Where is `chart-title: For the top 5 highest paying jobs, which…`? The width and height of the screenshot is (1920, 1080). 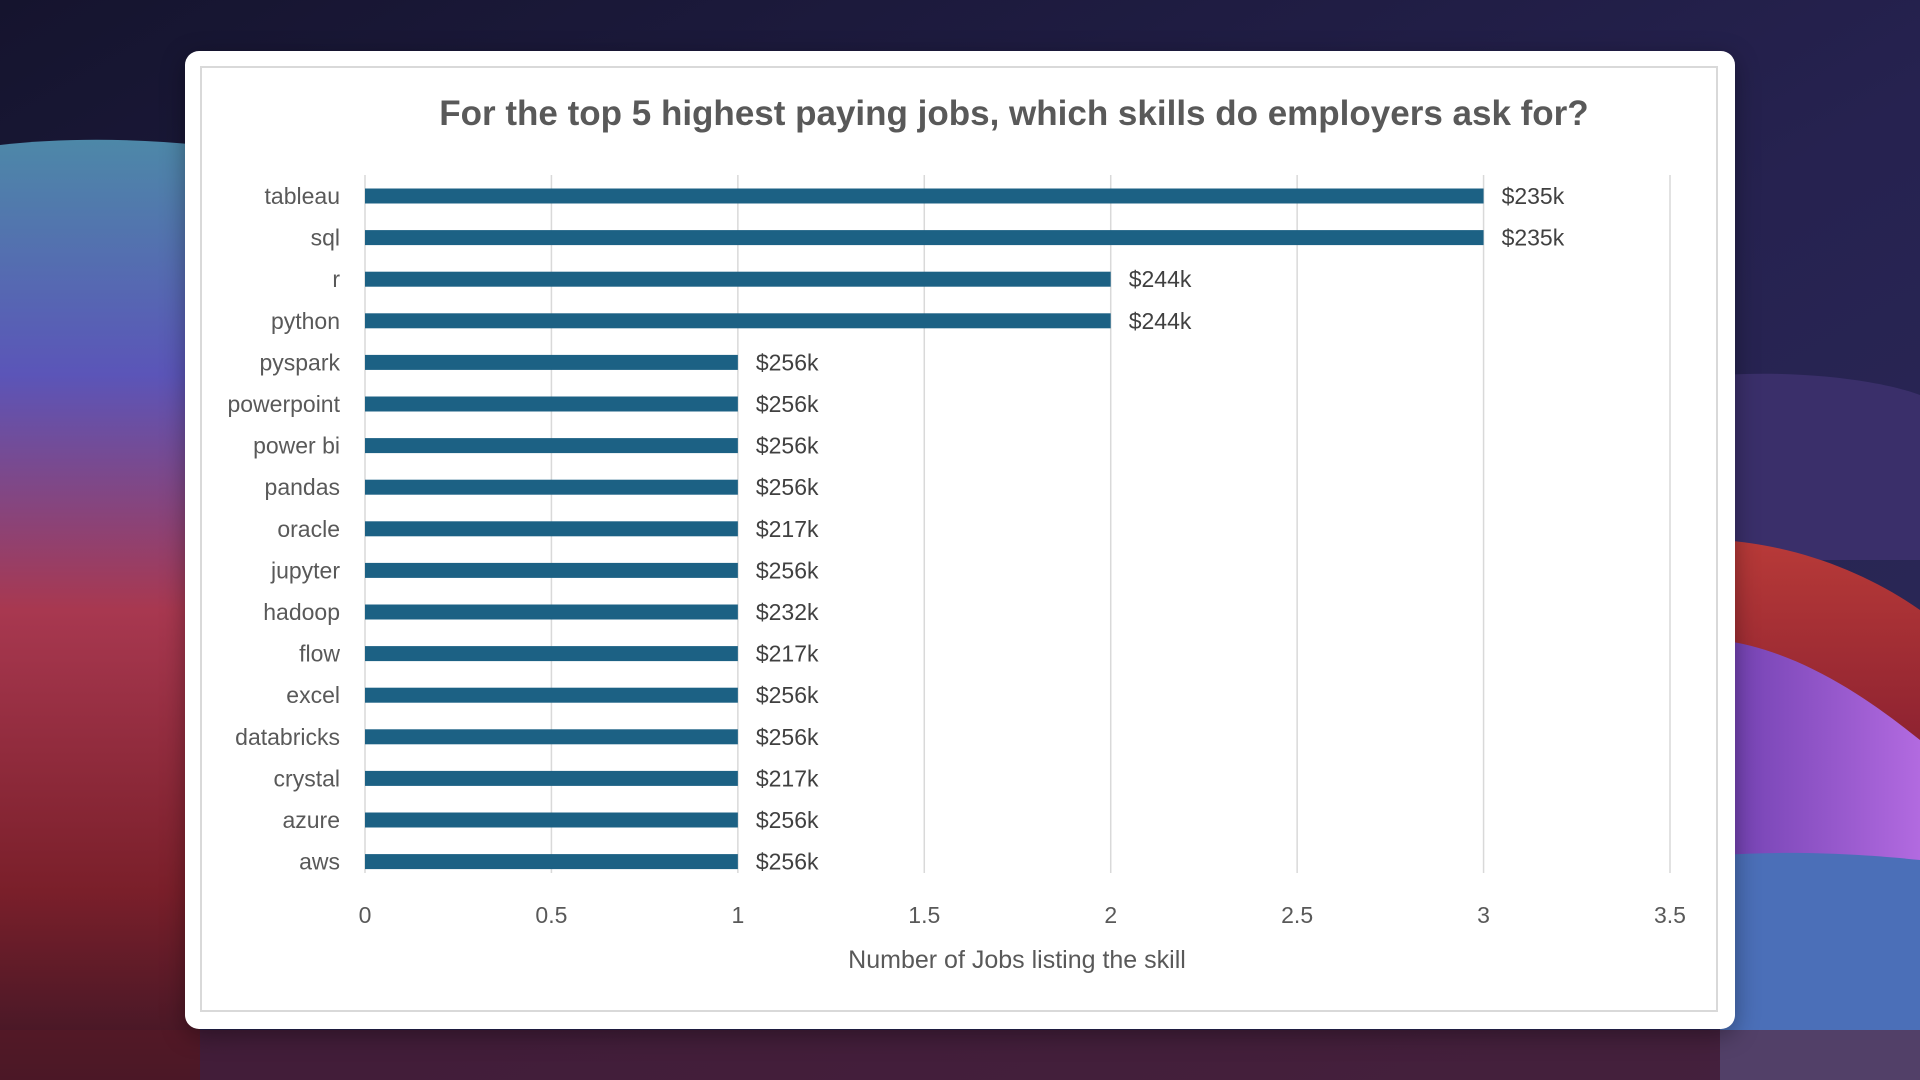
chart-title: For the top 5 highest paying jobs, which… is located at coordinates (1013, 113).